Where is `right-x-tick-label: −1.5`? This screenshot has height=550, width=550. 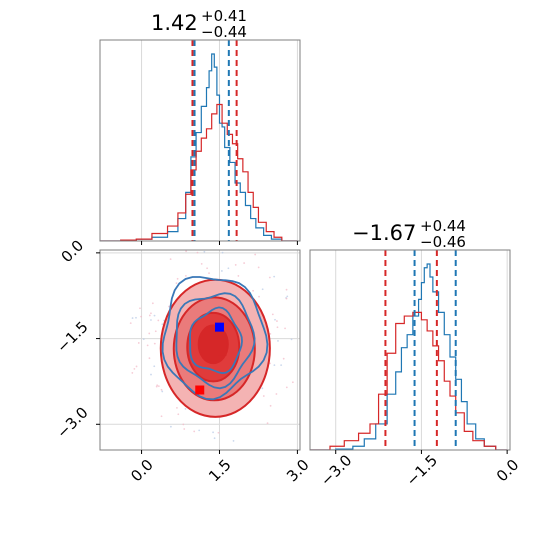
right-x-tick-label: −1.5 is located at coordinates (422, 470).